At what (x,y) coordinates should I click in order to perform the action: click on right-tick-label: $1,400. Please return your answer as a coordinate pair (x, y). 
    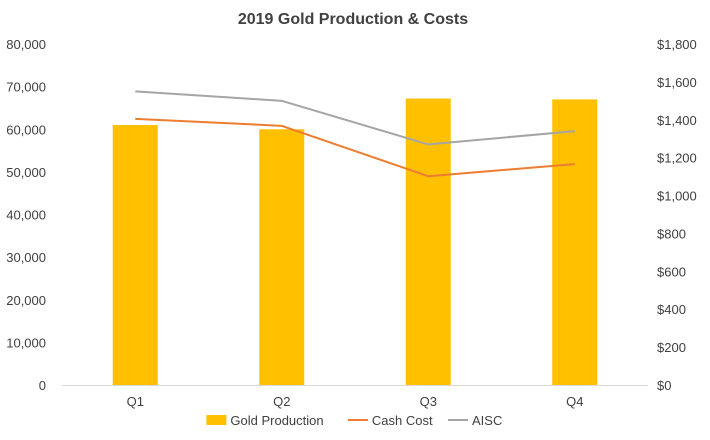
    Looking at the image, I should click on (677, 120).